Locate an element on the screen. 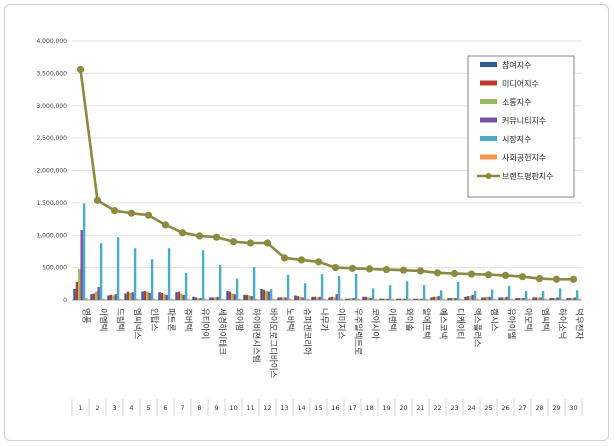 The image size is (615, 447). y-tick-label: 1,000,000 is located at coordinates (51, 235).